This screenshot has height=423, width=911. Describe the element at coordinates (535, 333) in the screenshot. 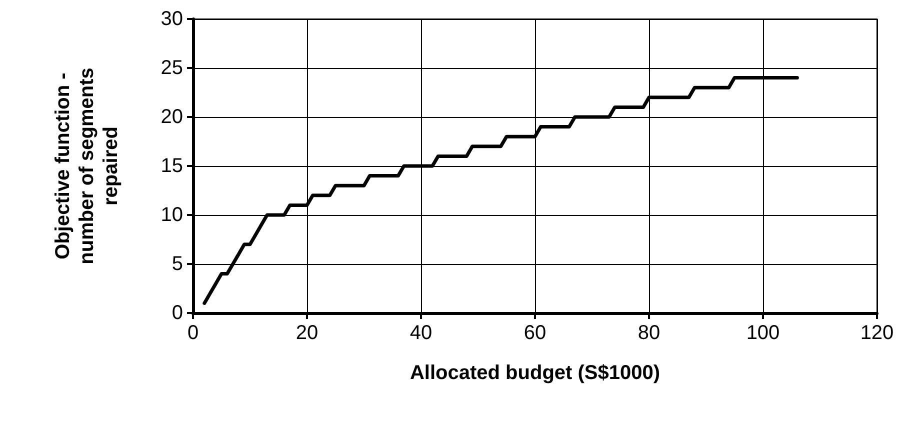

I see `x-tick-label: 60` at that location.